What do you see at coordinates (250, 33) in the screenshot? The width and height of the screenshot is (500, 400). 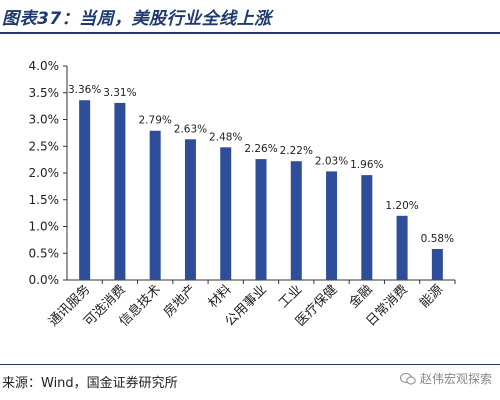 I see `title-divider` at bounding box center [250, 33].